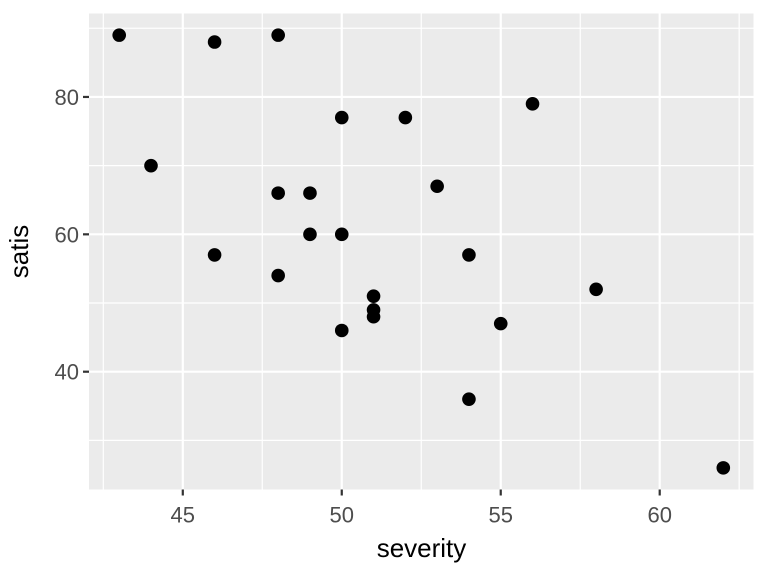 The height and width of the screenshot is (576, 768). I want to click on y-tick-label: 60, so click(67, 234).